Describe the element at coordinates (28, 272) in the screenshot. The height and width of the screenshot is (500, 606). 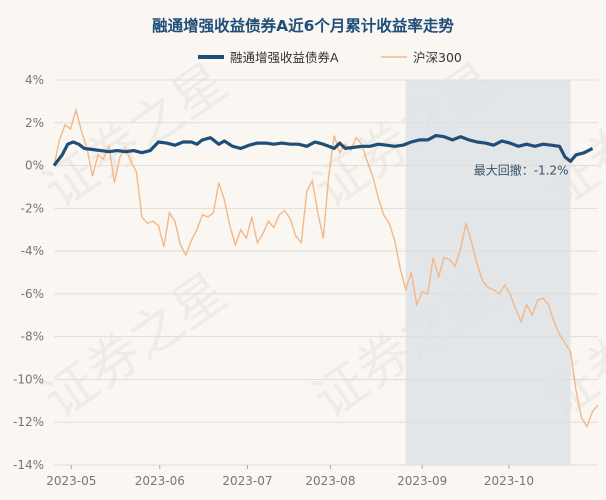
I see `y-axis-ticks: 4% 2% 0% -2% -4% -6% -8% -10% -12% -14%` at that location.